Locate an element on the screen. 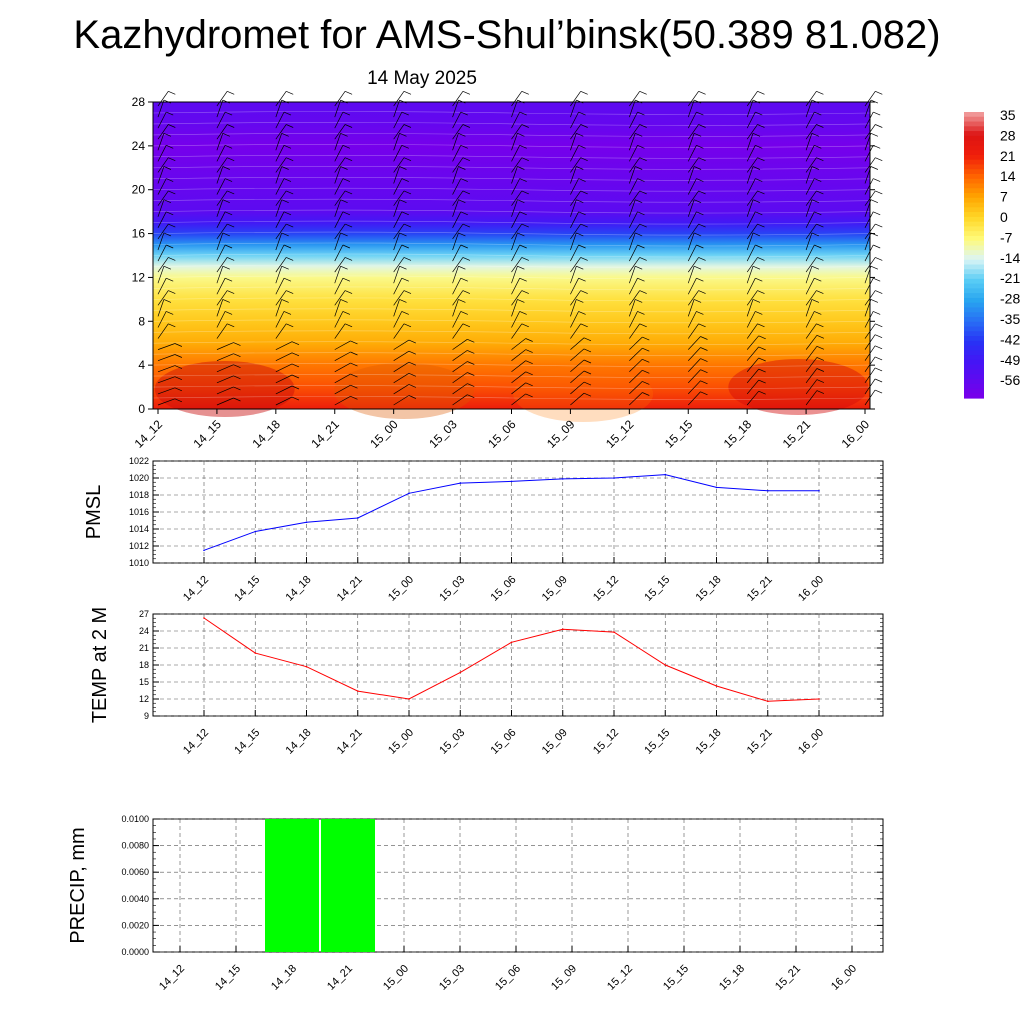 Image resolution: width=1024 pixels, height=1024 pixels. page-subtitle: 14 May 2025 is located at coordinates (422, 78).